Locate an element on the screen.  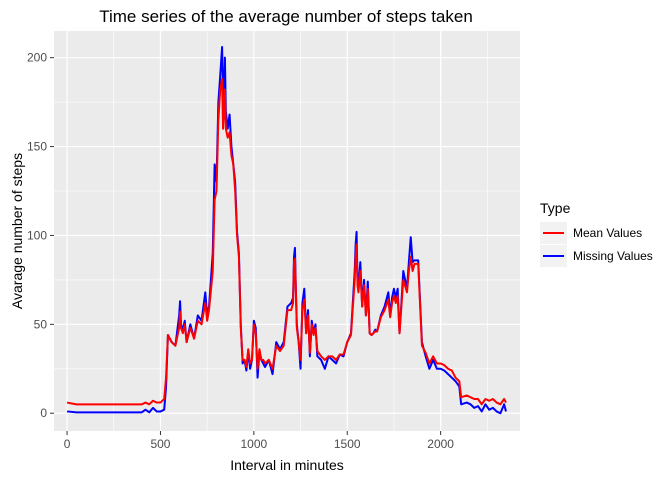
legend-item-missing-values: Missing Values is located at coordinates (596, 256).